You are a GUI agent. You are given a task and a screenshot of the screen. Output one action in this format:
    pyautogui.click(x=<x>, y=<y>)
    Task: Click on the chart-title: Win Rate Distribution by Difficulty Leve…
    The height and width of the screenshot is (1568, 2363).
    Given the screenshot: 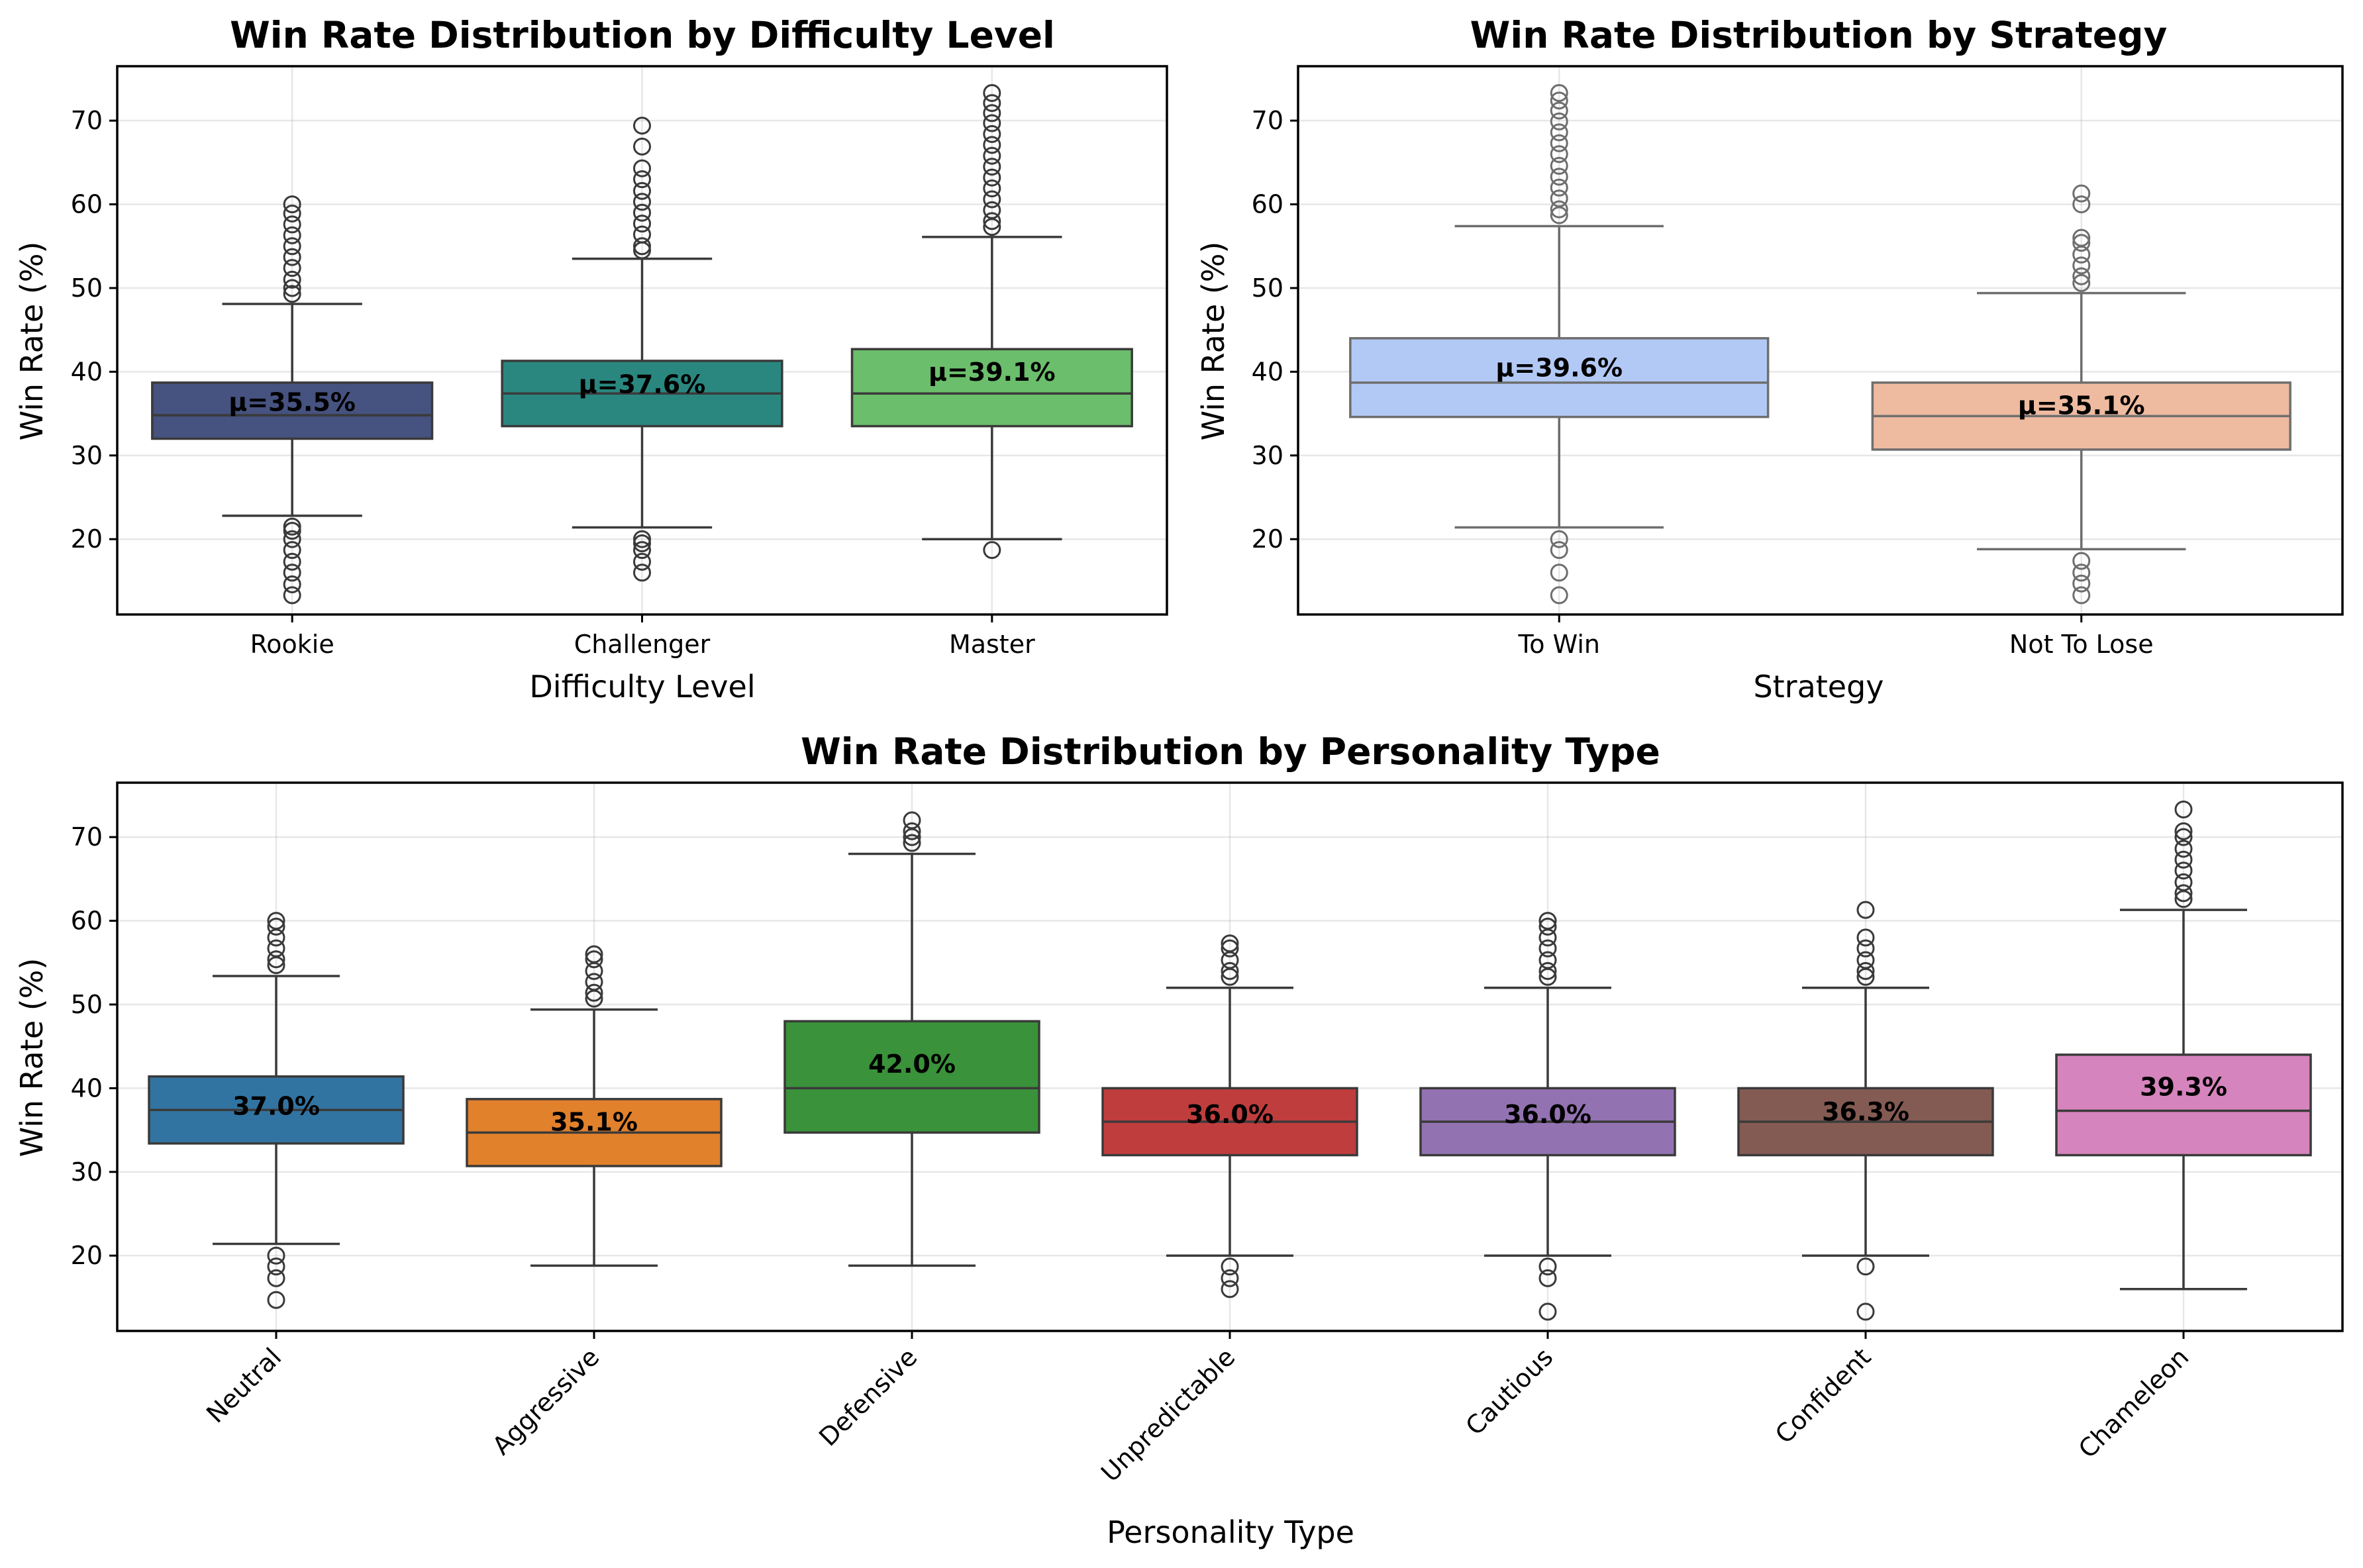 What is the action you would take?
    pyautogui.click(x=642, y=35)
    